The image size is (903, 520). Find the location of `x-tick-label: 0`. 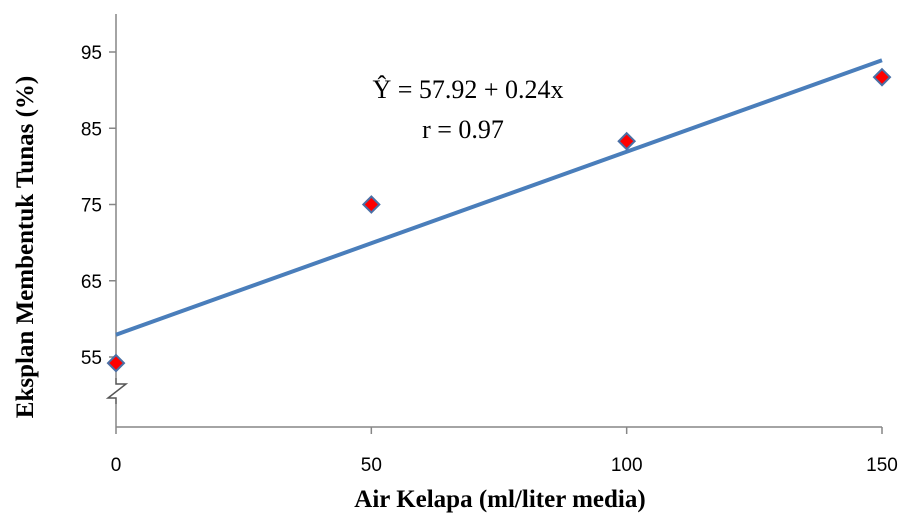

x-tick-label: 0 is located at coordinates (116, 465).